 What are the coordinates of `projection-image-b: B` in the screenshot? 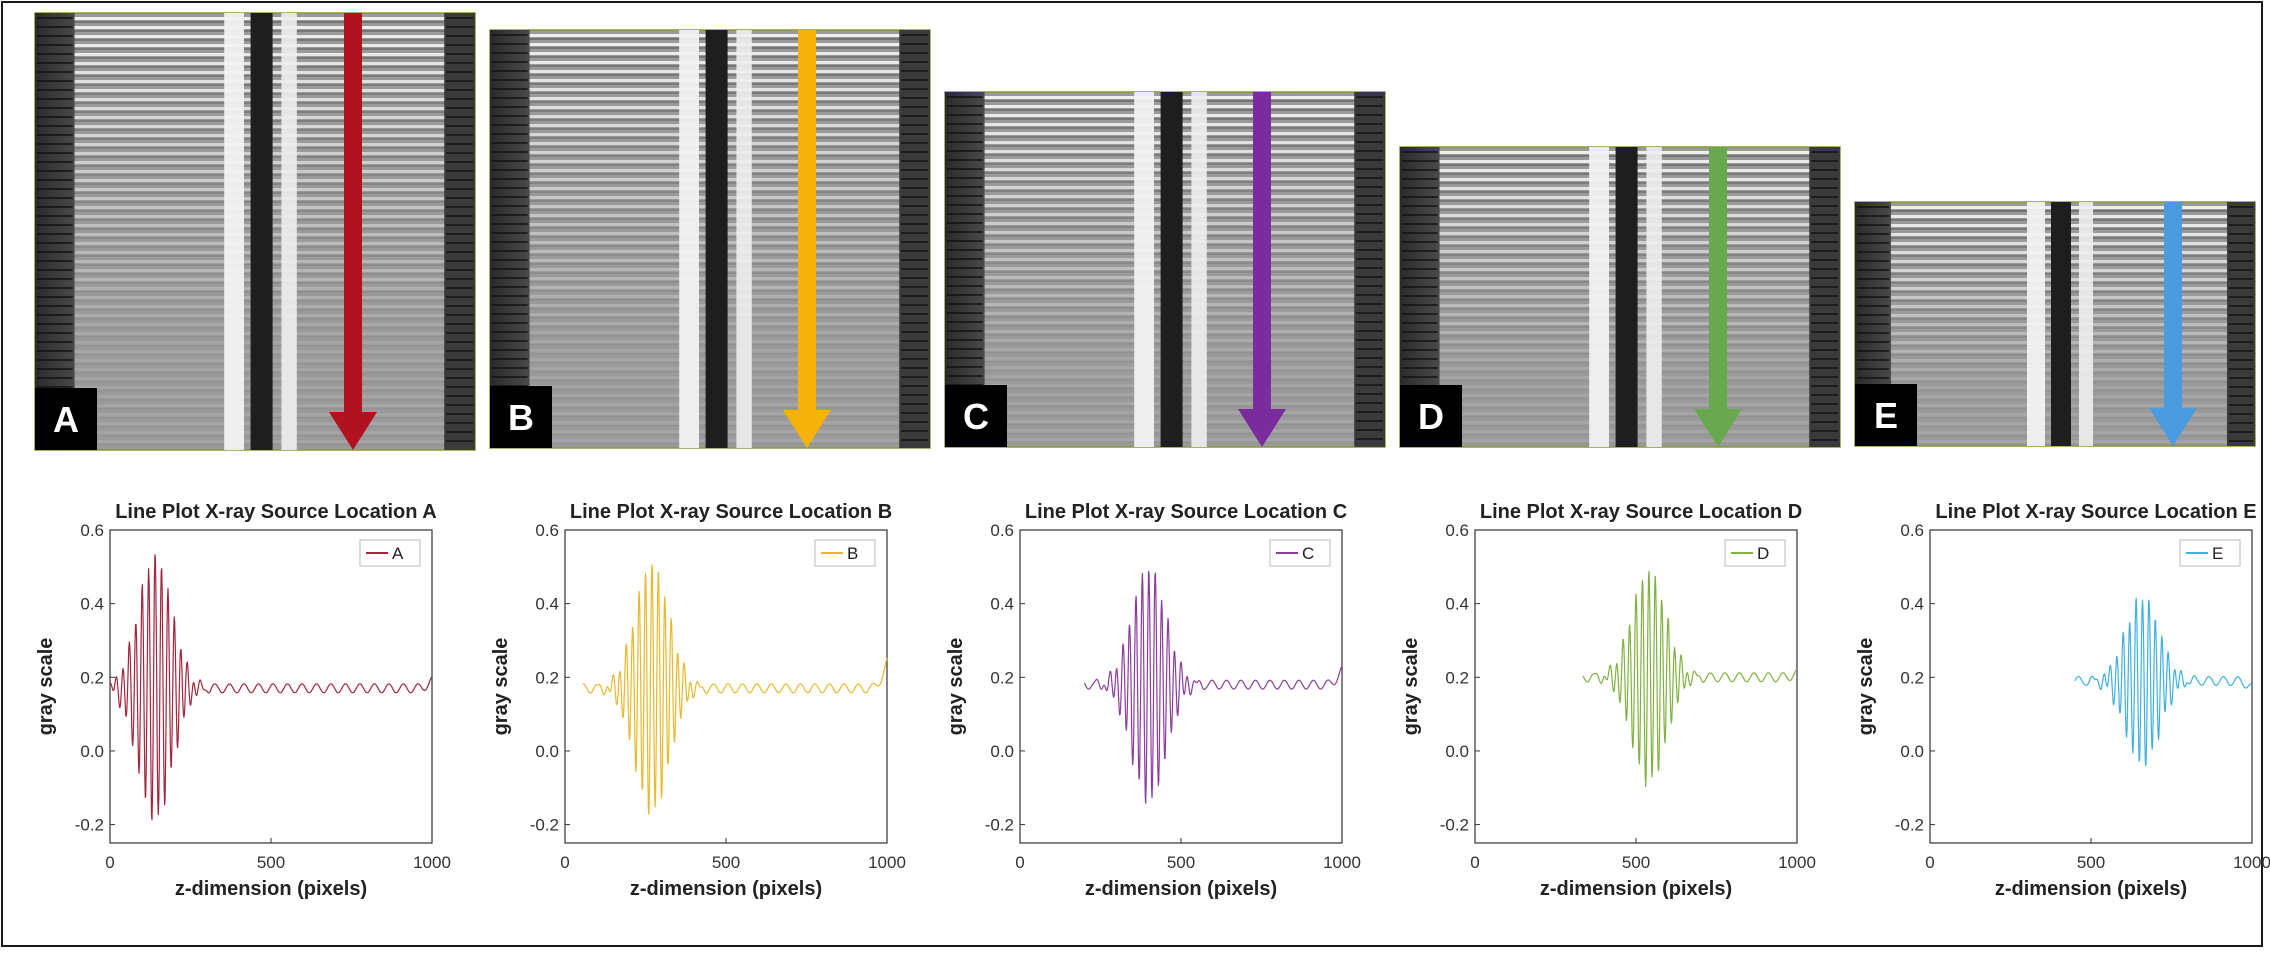 It's located at (710, 239).